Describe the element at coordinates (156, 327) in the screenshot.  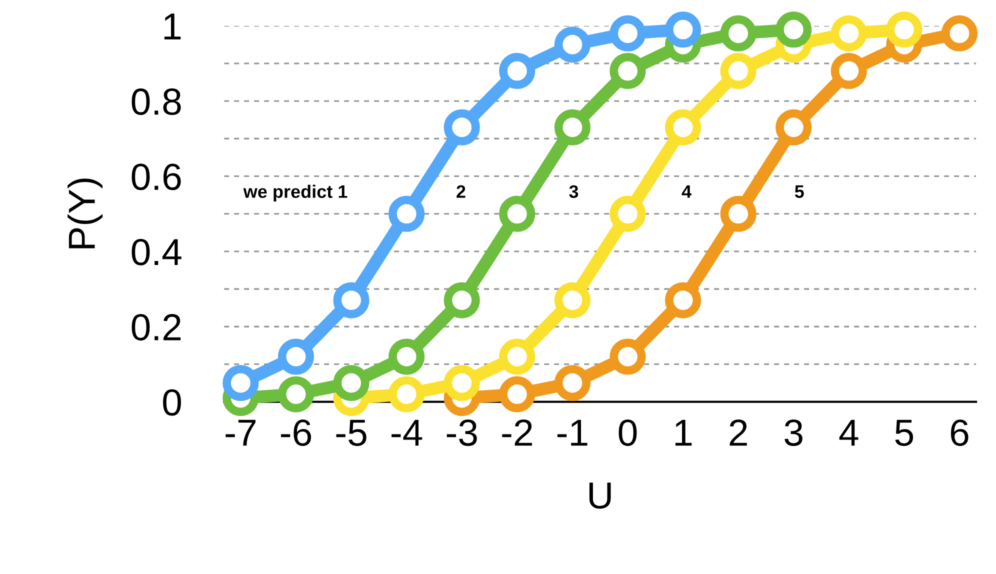
I see `y-tick-label: 0.2` at that location.